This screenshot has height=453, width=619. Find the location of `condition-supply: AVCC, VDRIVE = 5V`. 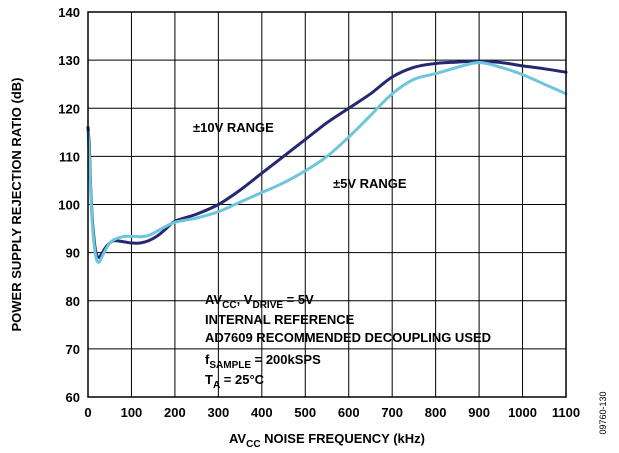

condition-supply: AVCC, VDRIVE = 5V is located at coordinates (259, 301).